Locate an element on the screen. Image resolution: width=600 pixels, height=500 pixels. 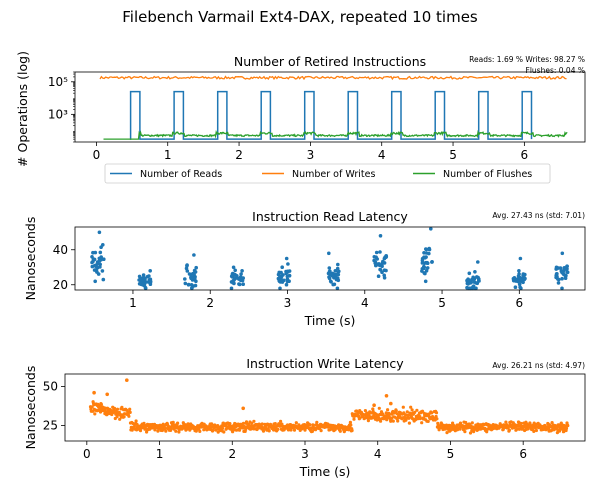
subplot-title: Number of Retired Instructions is located at coordinates (330, 61).